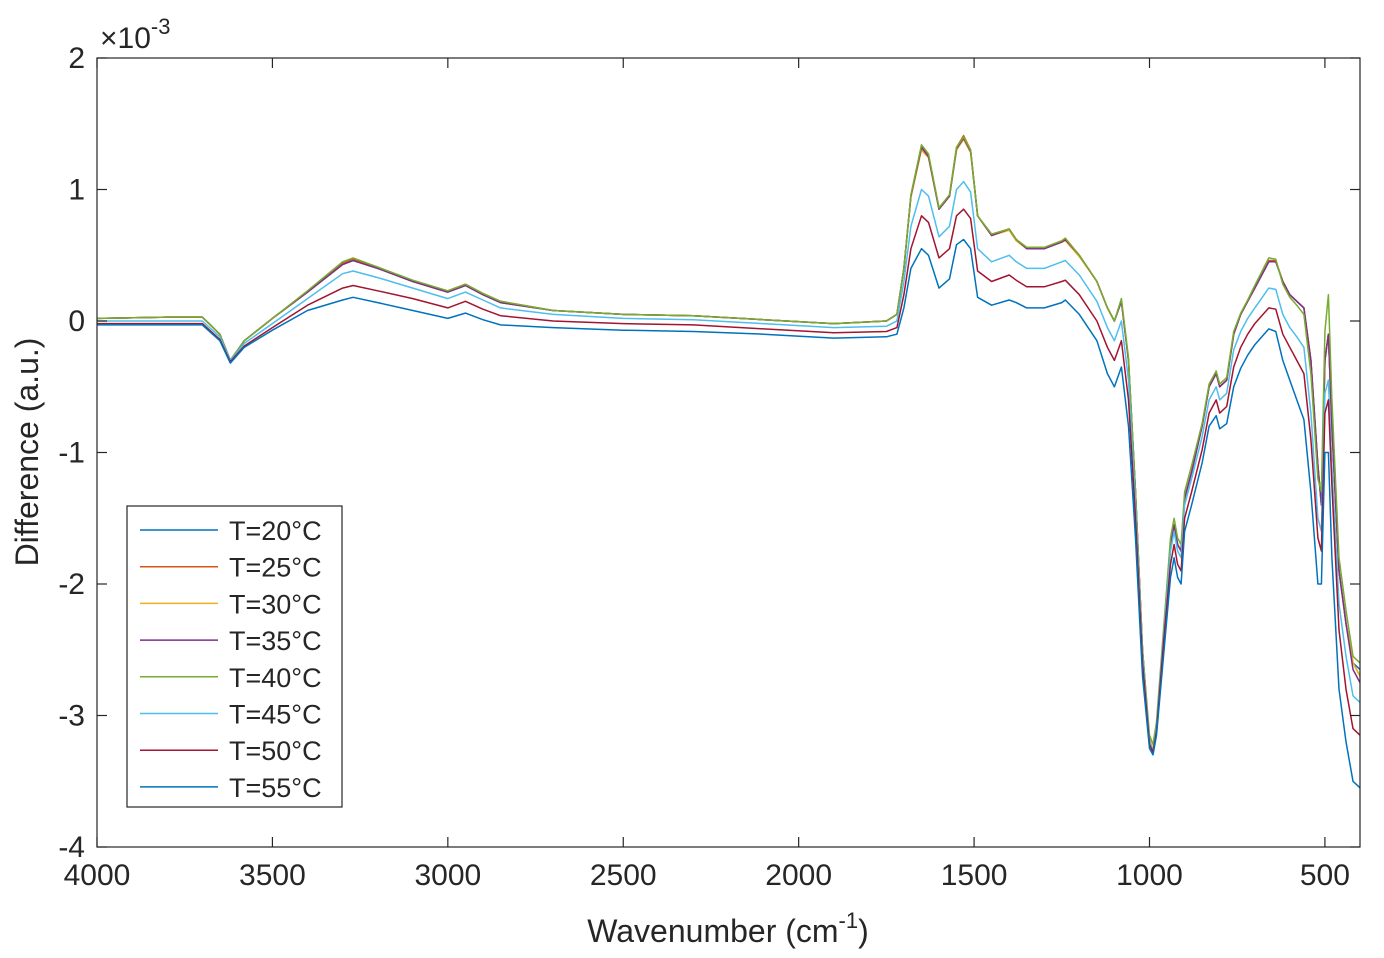  I want to click on y-tick-label: 2, so click(76, 58).